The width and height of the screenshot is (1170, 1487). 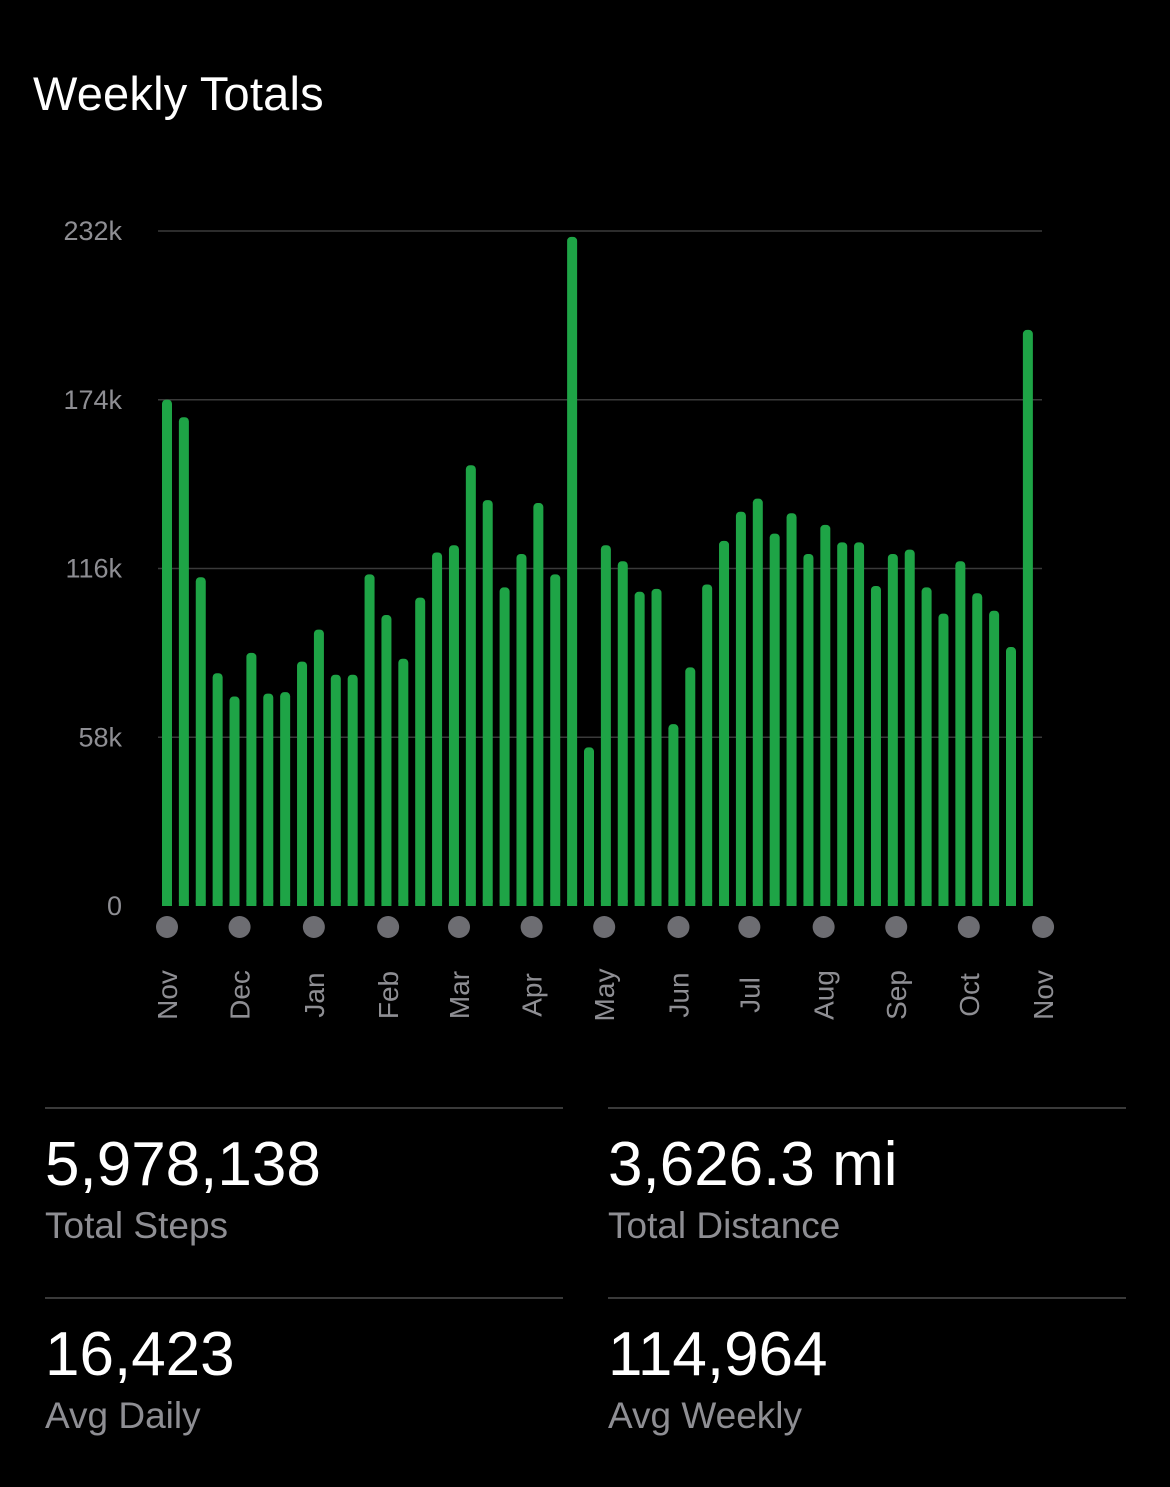 What do you see at coordinates (183, 1164) in the screenshot?
I see `total-steps-value: 5,978,138` at bounding box center [183, 1164].